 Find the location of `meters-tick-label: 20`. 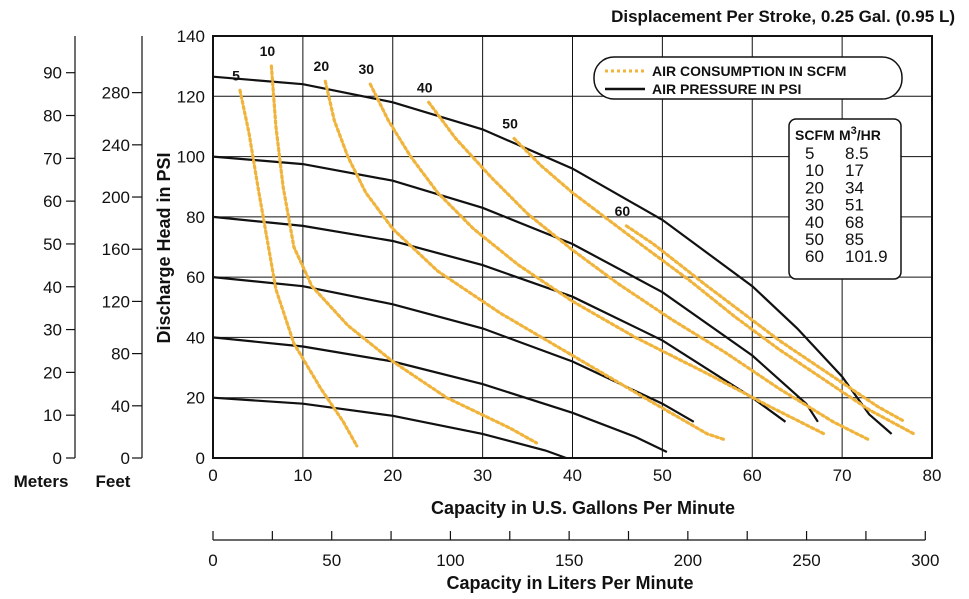

meters-tick-label: 20 is located at coordinates (52, 372).